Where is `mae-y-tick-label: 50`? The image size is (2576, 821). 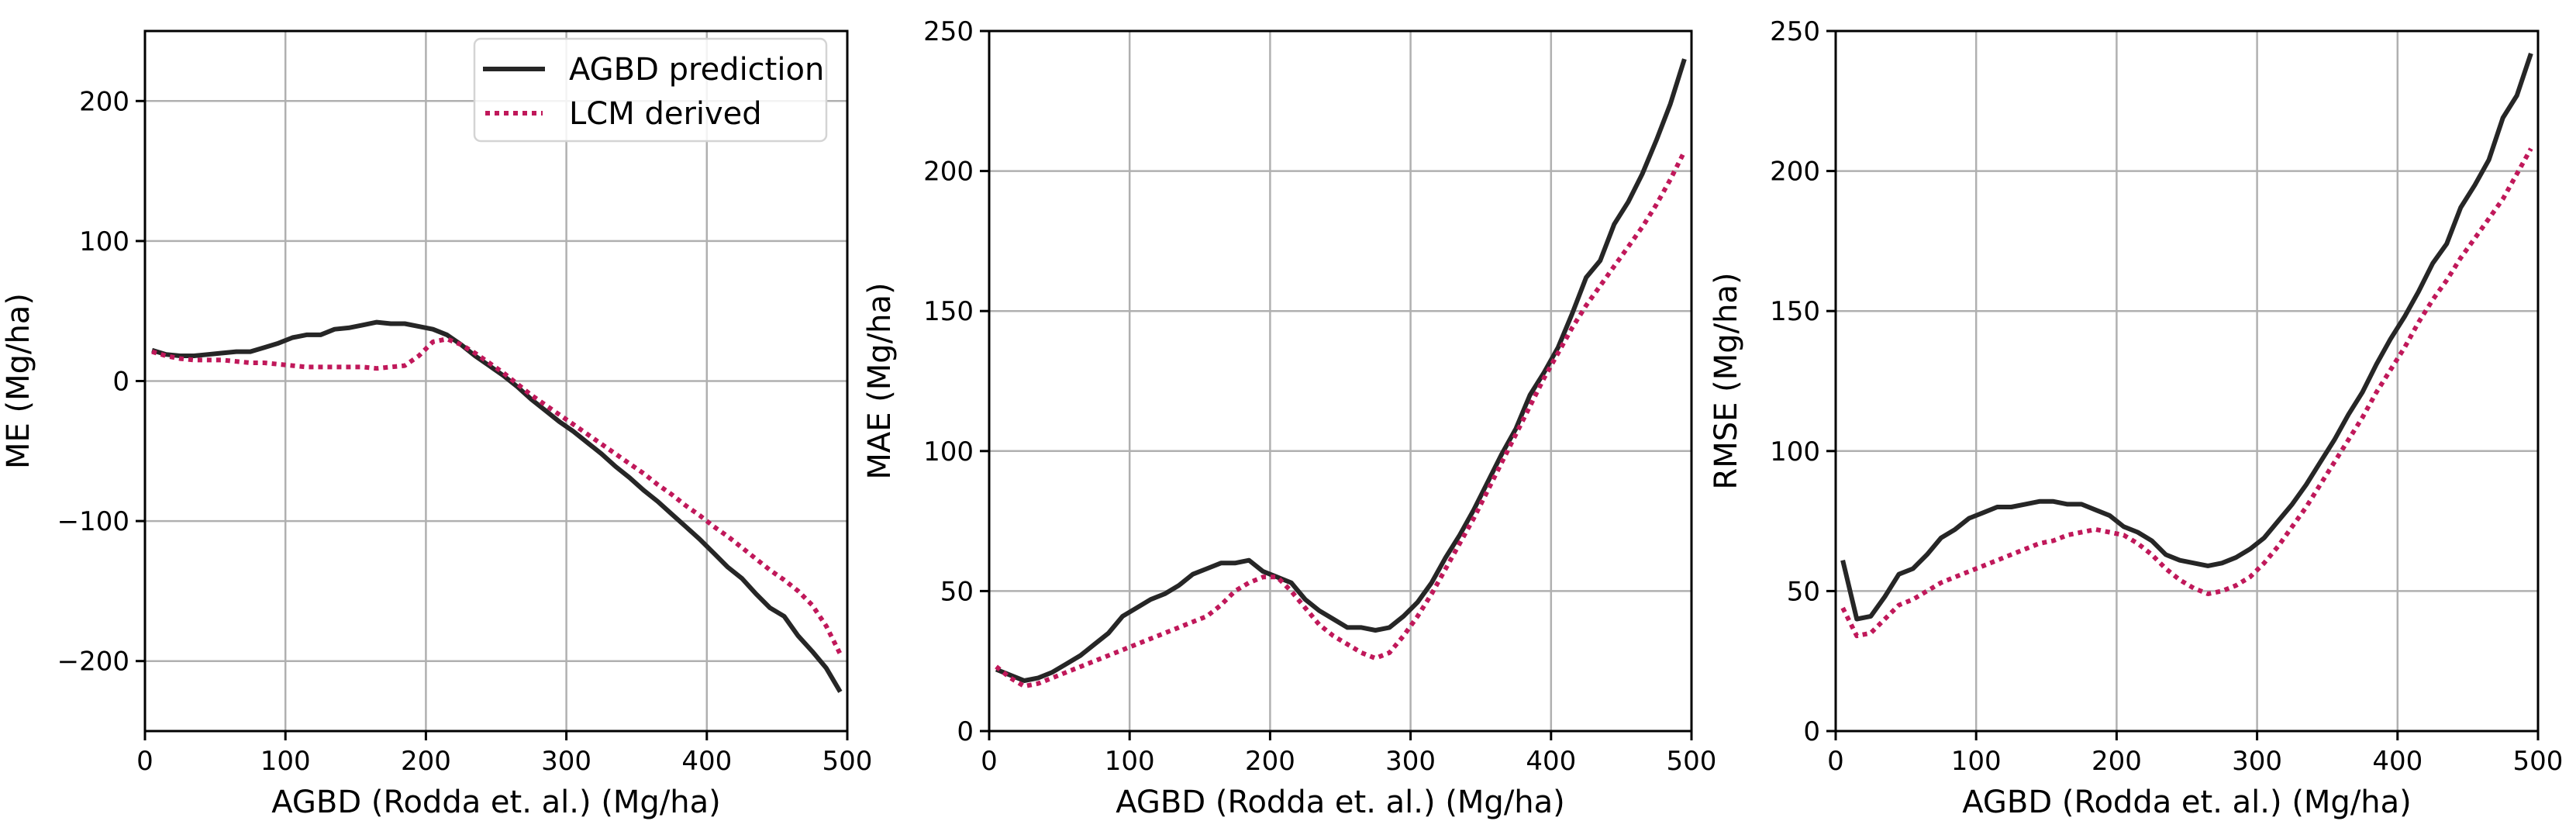 mae-y-tick-label: 50 is located at coordinates (957, 591).